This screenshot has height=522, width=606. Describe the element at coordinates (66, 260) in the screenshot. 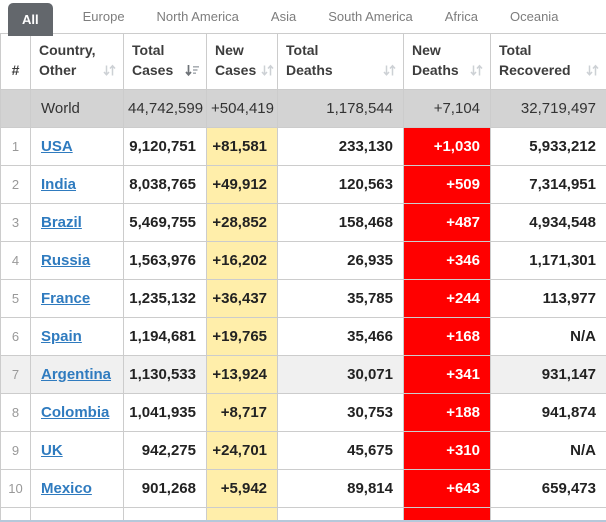

I see `country-link-russia: Russia` at that location.